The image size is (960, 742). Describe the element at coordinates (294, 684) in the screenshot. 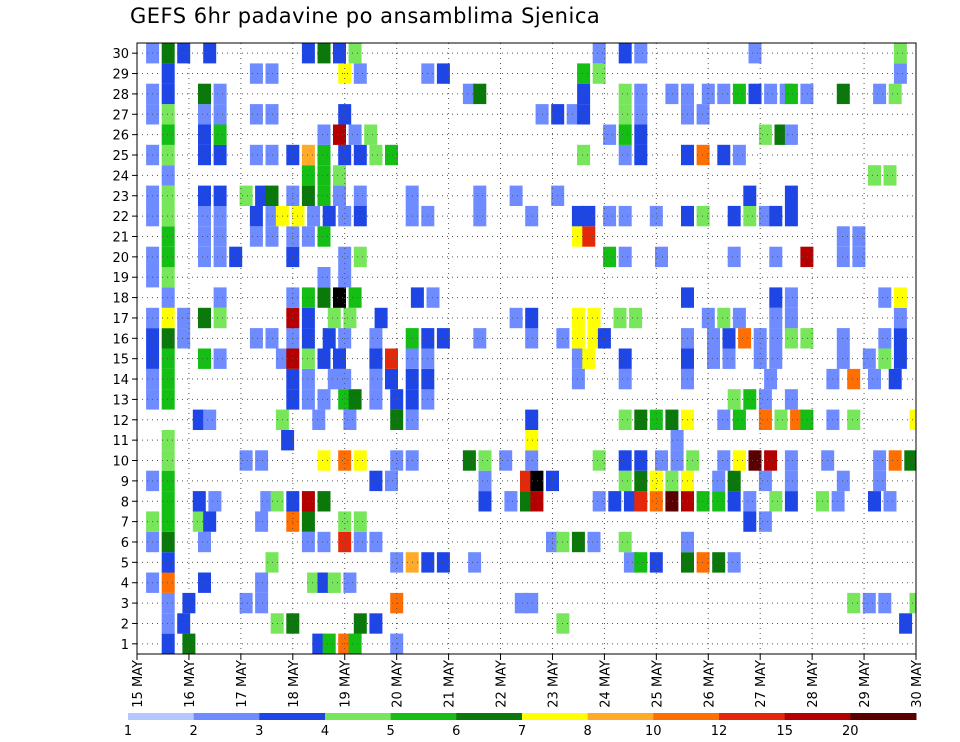

I see `x-tick-label: 18 MAY` at that location.